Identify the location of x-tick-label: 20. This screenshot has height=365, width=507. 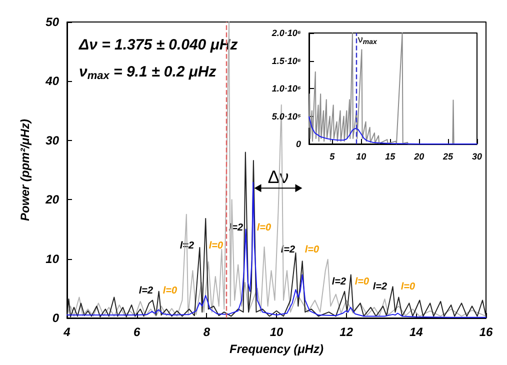
(418, 157).